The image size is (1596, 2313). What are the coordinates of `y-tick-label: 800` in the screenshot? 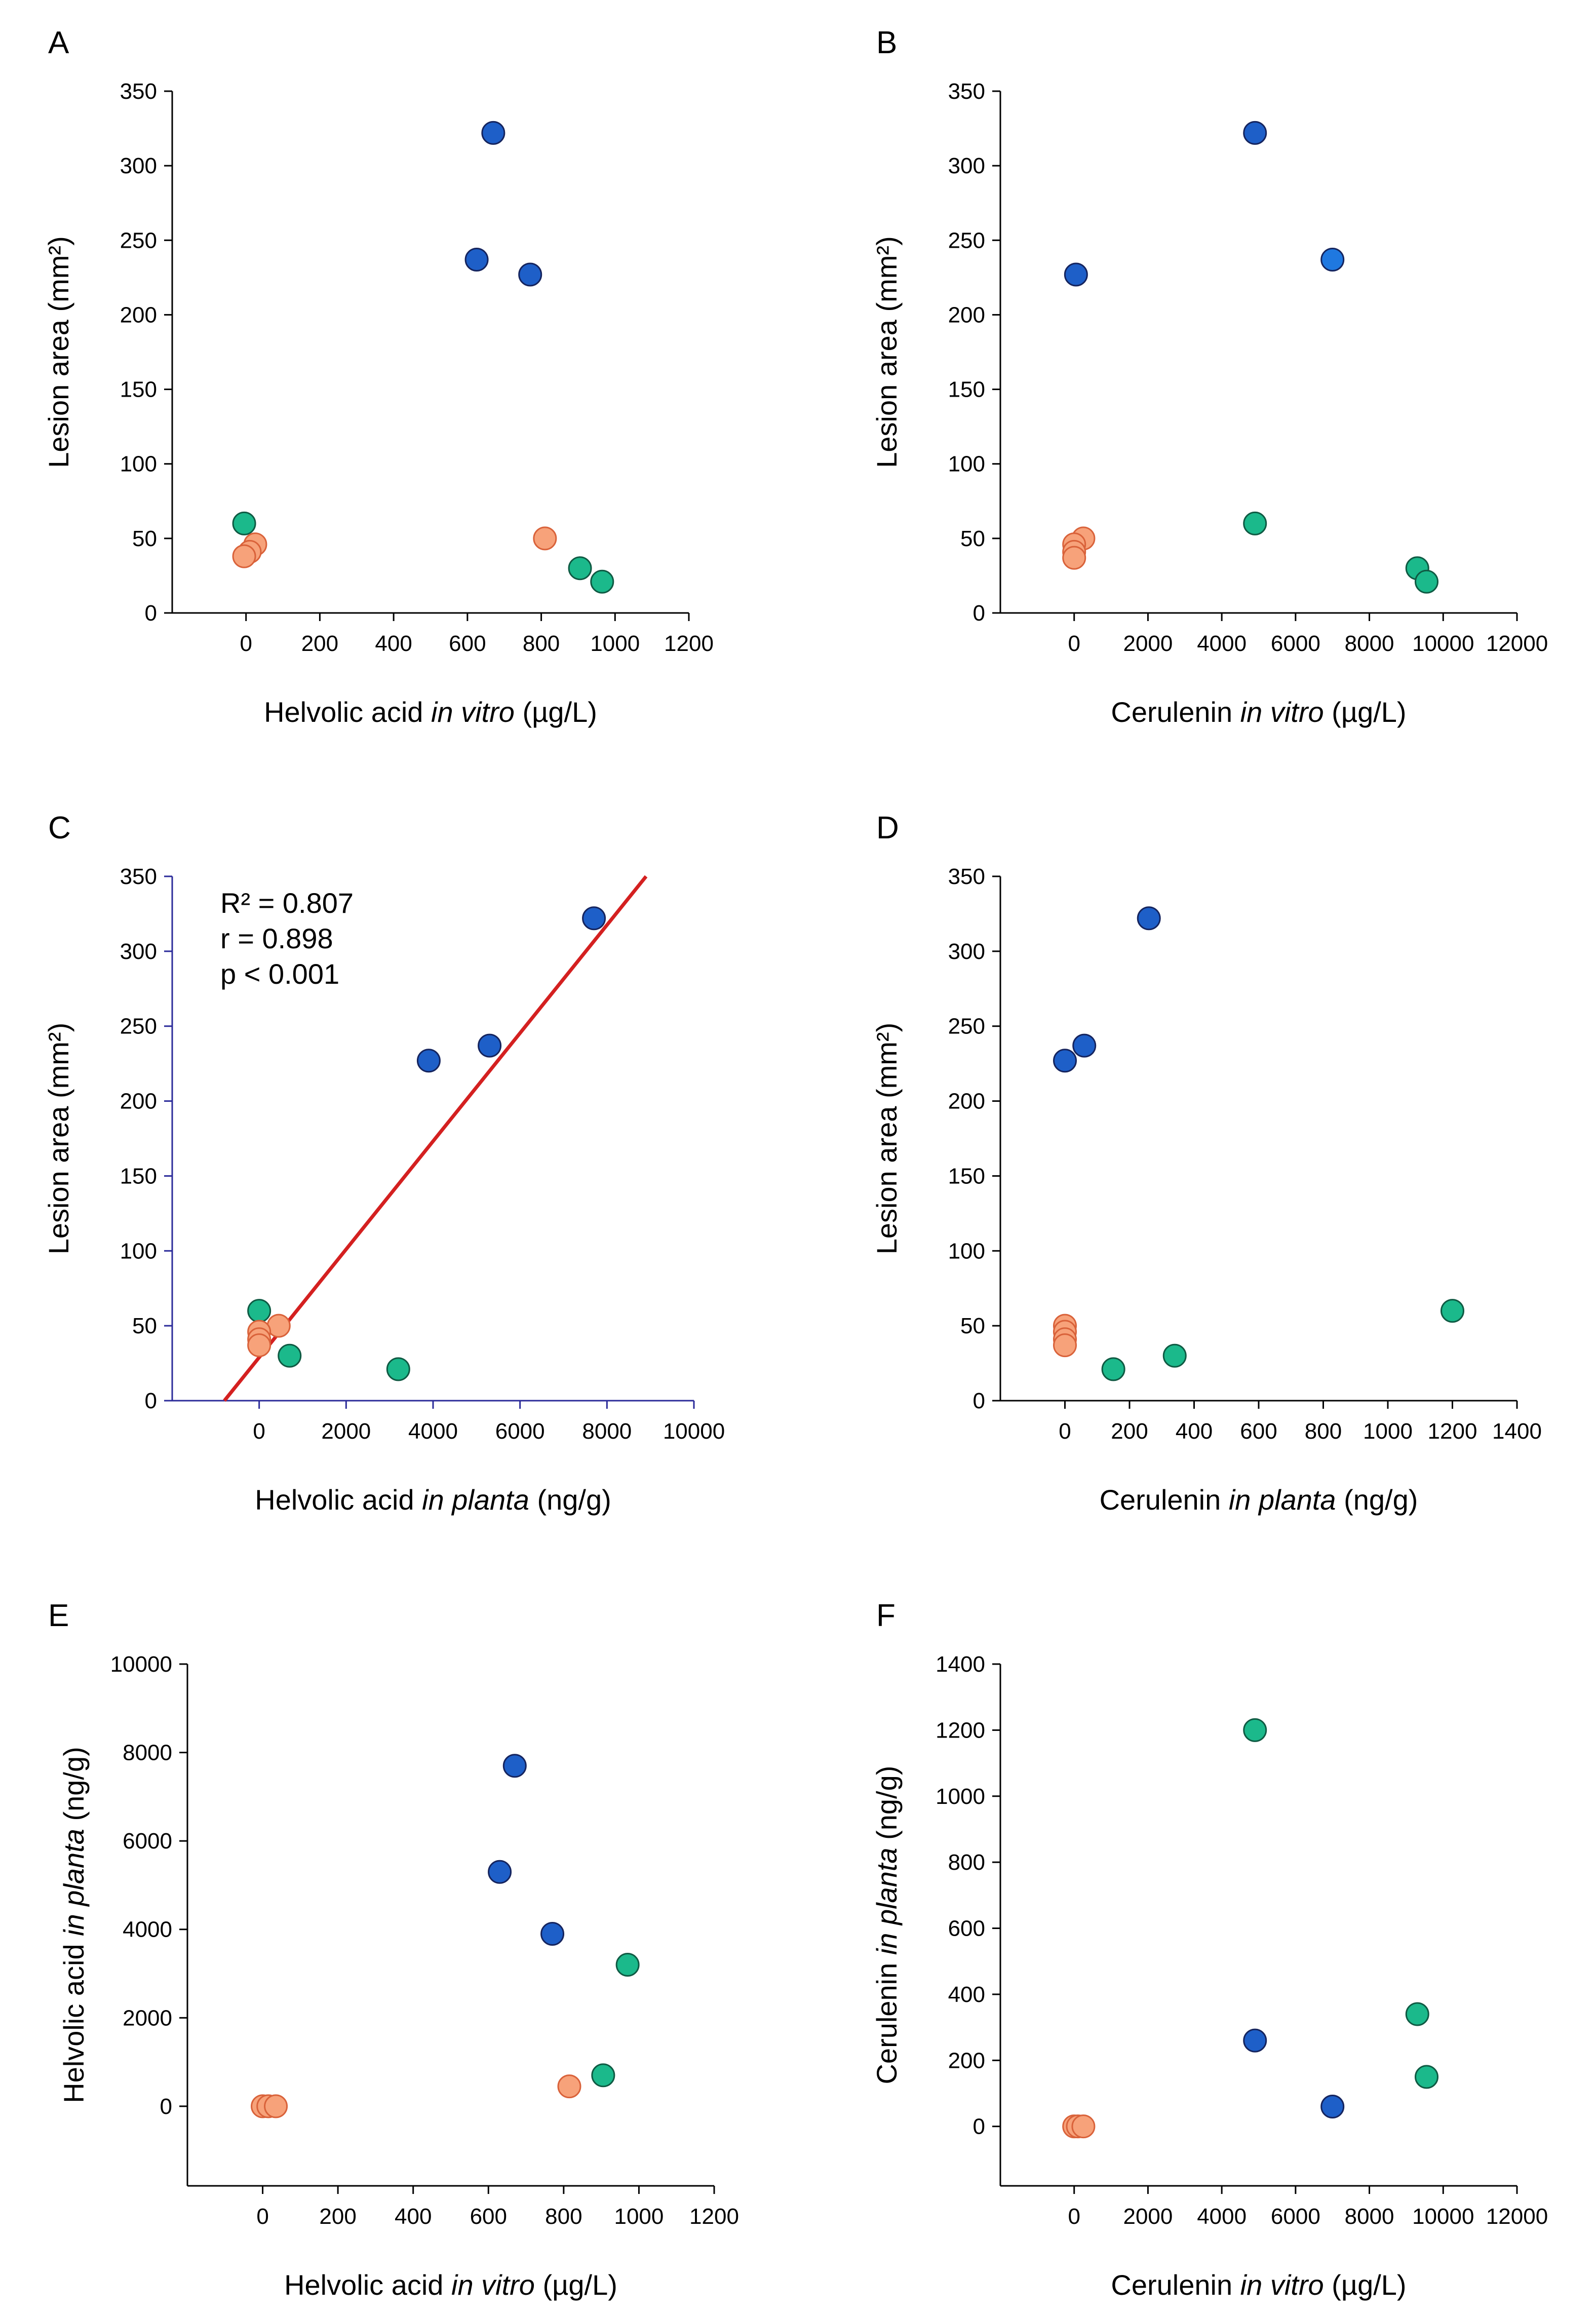 It's located at (967, 1863).